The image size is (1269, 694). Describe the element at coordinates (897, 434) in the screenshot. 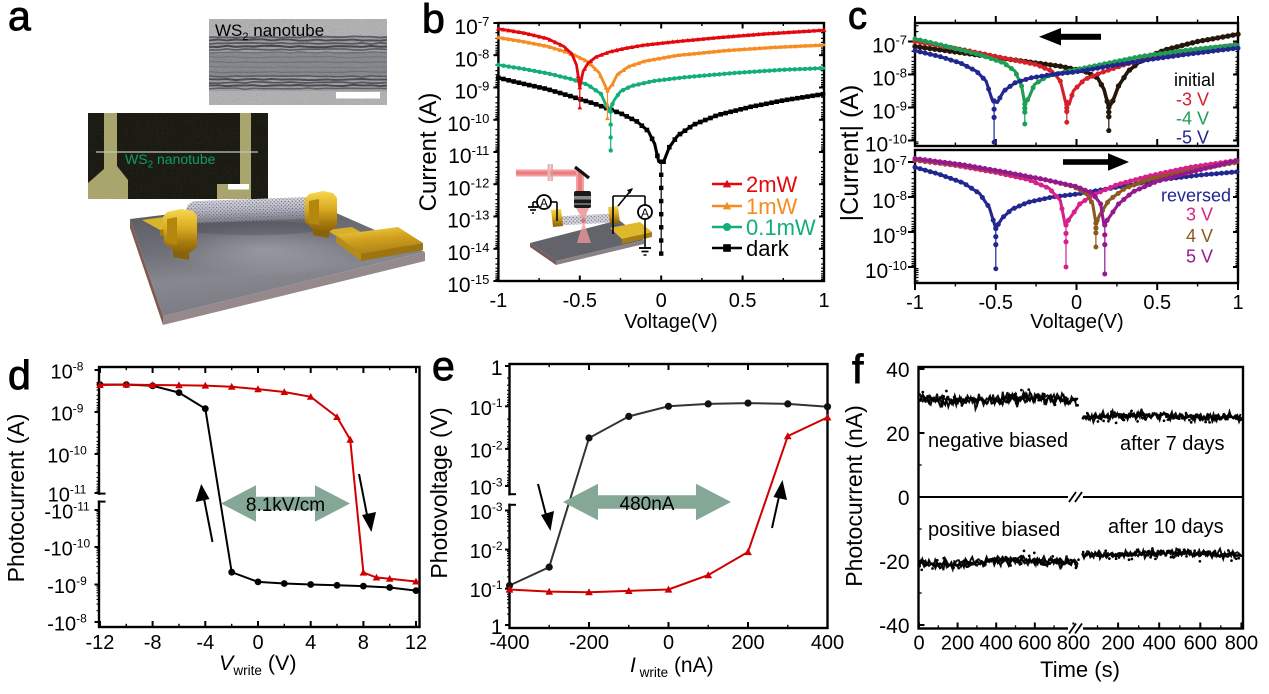

I see `svg-text: 20` at that location.